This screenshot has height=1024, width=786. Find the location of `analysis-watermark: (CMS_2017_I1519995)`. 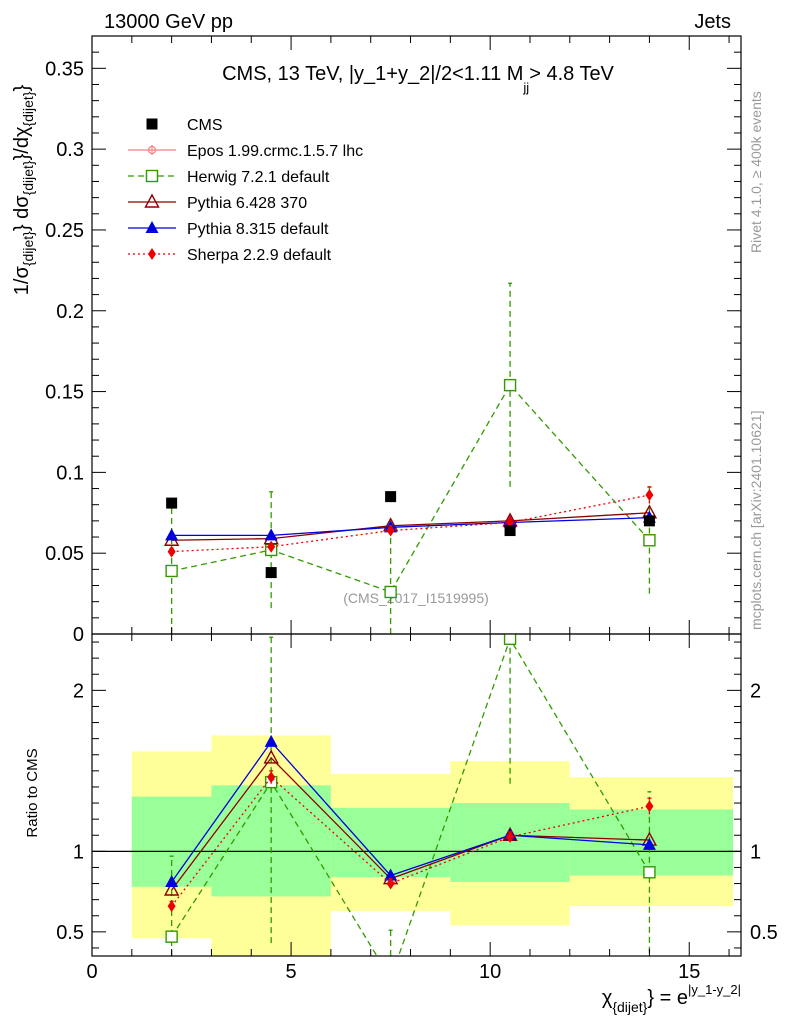

analysis-watermark: (CMS_2017_I1519995) is located at coordinates (416, 598).